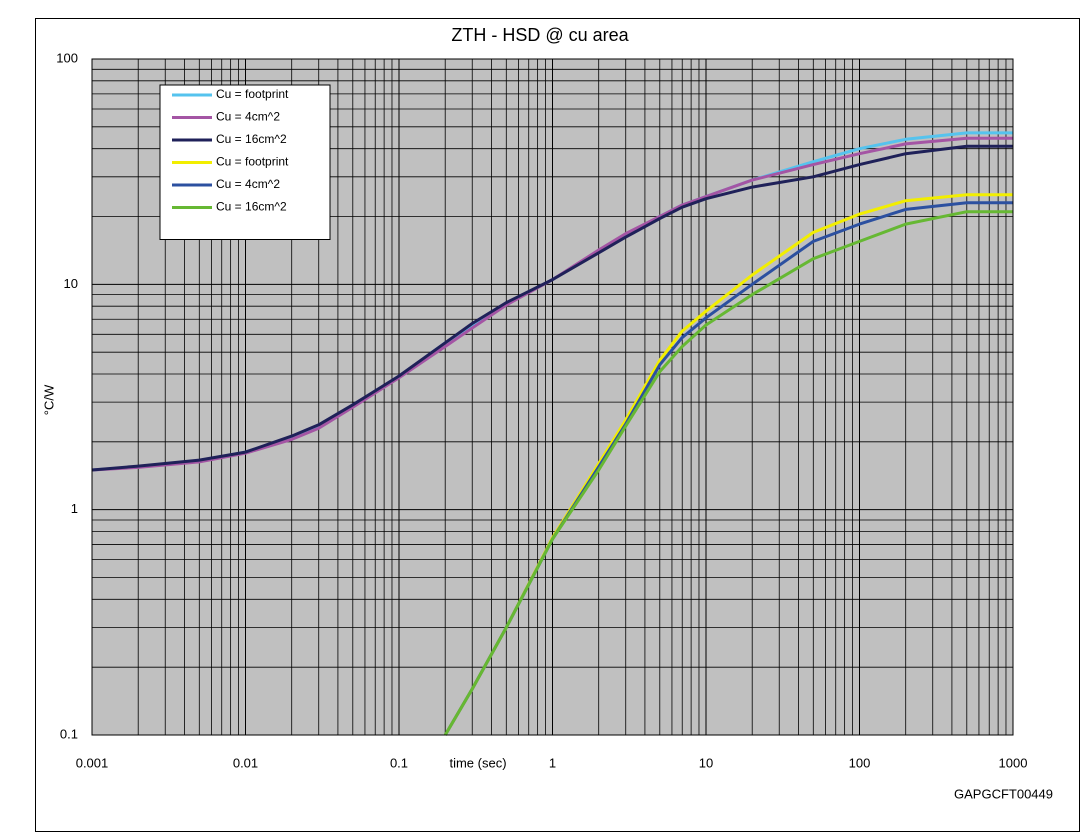  What do you see at coordinates (245, 762) in the screenshot?
I see `x-tick-label: 0.01` at bounding box center [245, 762].